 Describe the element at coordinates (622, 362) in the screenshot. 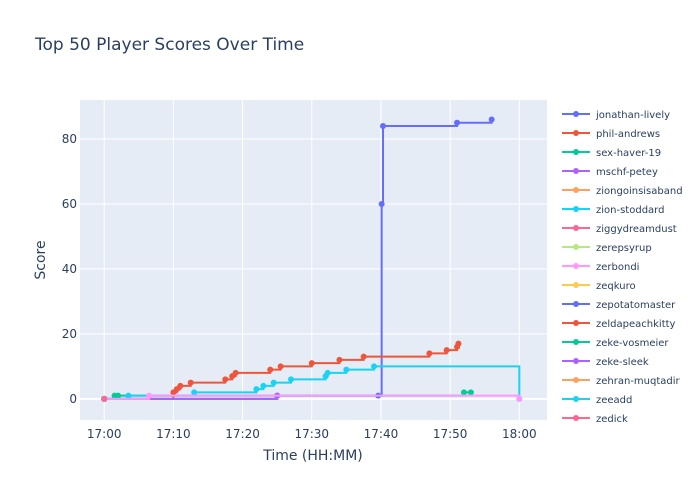

I see `legend-label: zeke-sleek` at that location.